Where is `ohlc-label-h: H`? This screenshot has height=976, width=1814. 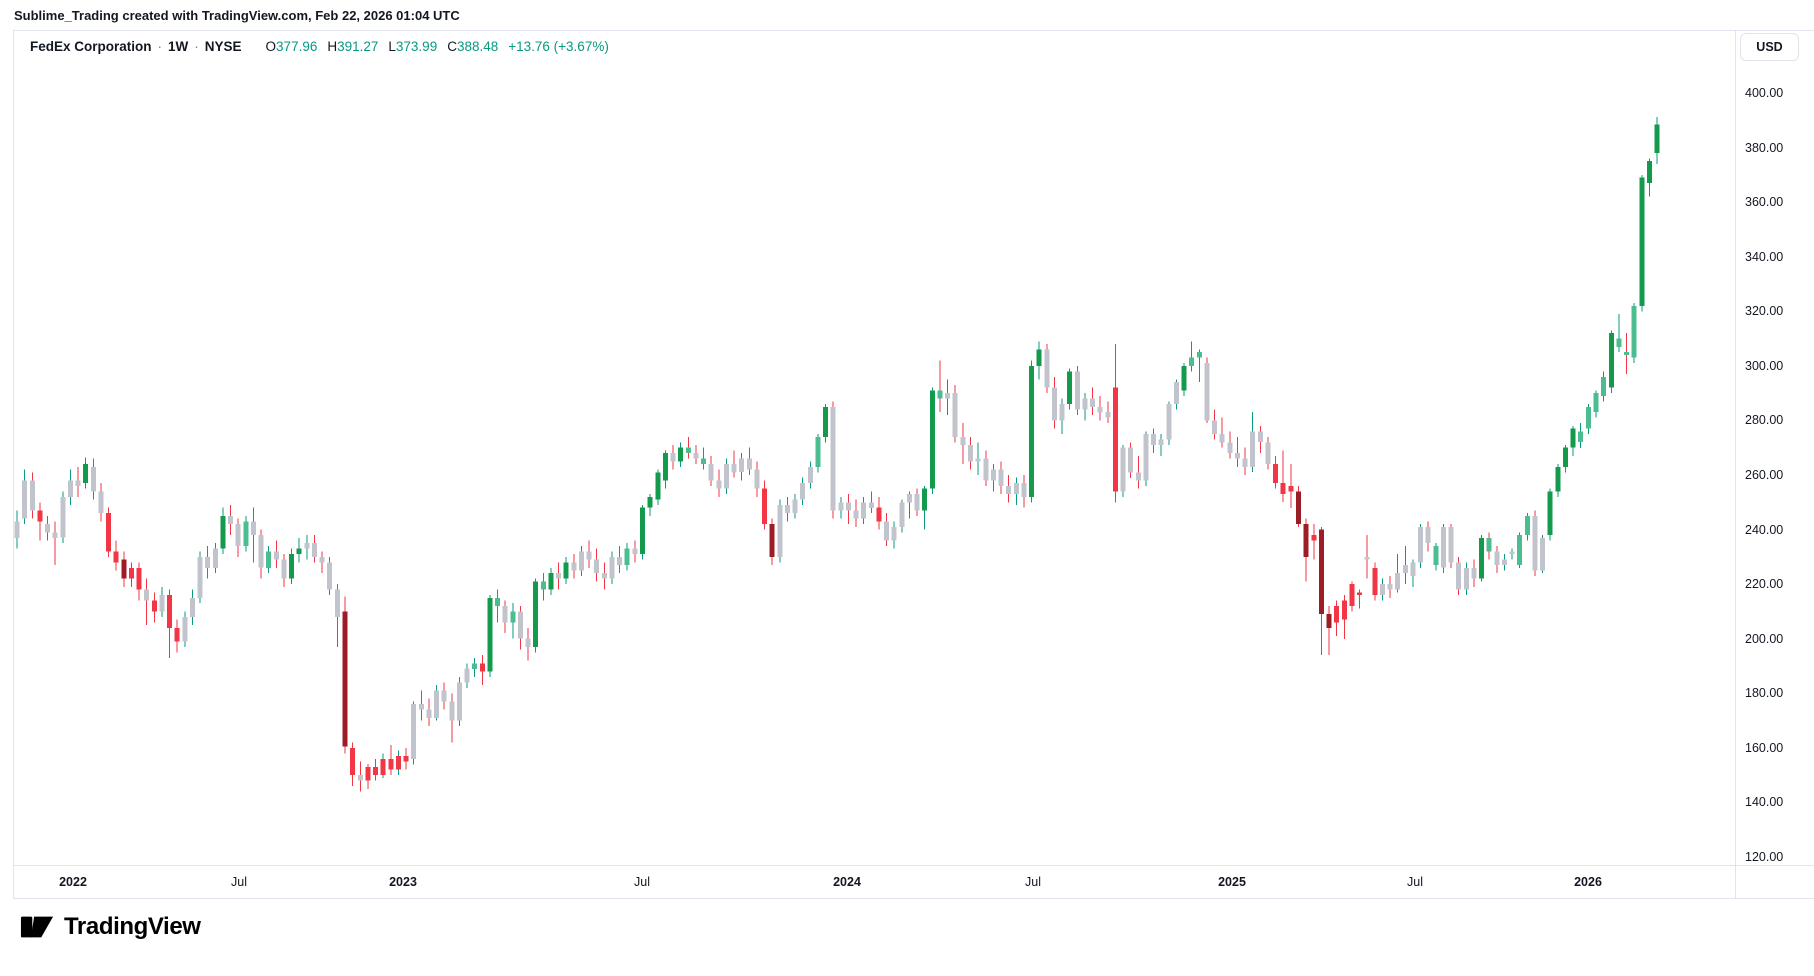 ohlc-label-h: H is located at coordinates (332, 46).